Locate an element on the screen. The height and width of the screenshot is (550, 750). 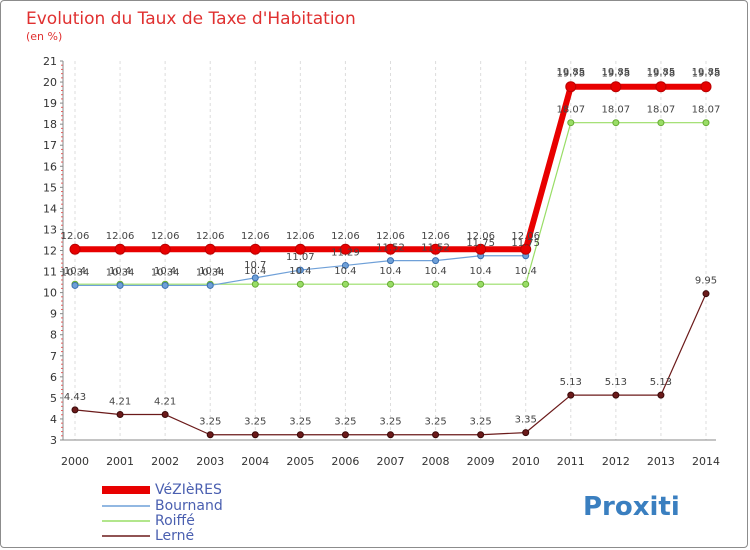
x-tick-label: 2014 is located at coordinates (706, 461).